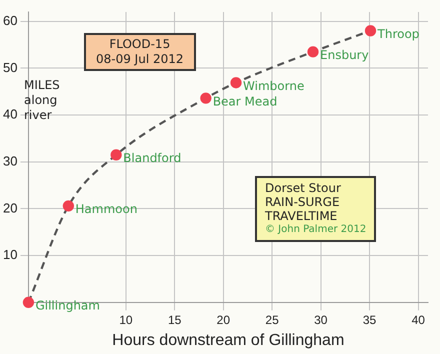  I want to click on annotation: Dorset Stour, so click(303, 188).